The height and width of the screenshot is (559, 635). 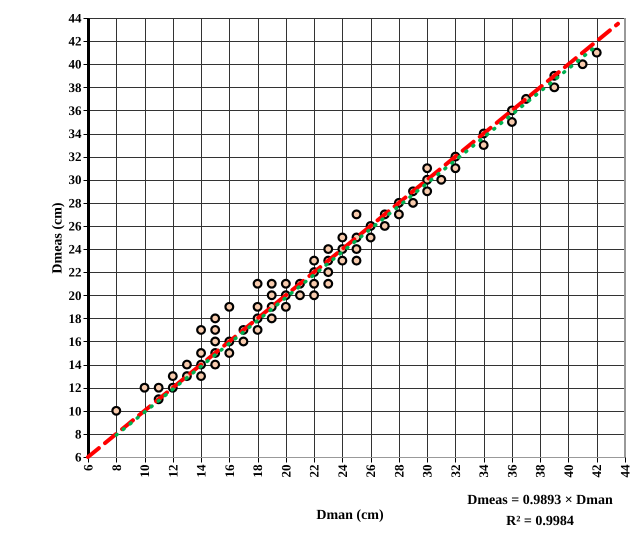 I want to click on x-tick-label: 18, so click(x=258, y=471).